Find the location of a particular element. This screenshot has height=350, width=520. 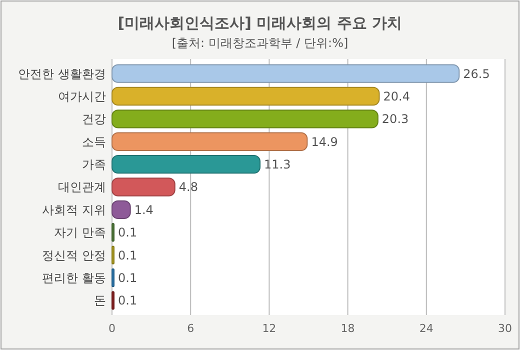

x-tick-label: 18 is located at coordinates (347, 328).